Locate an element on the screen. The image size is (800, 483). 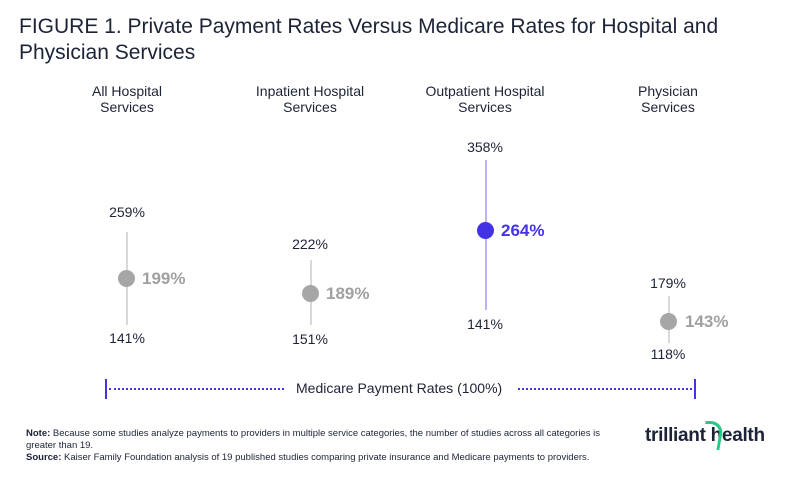
source-label: Source: is located at coordinates (44, 457).